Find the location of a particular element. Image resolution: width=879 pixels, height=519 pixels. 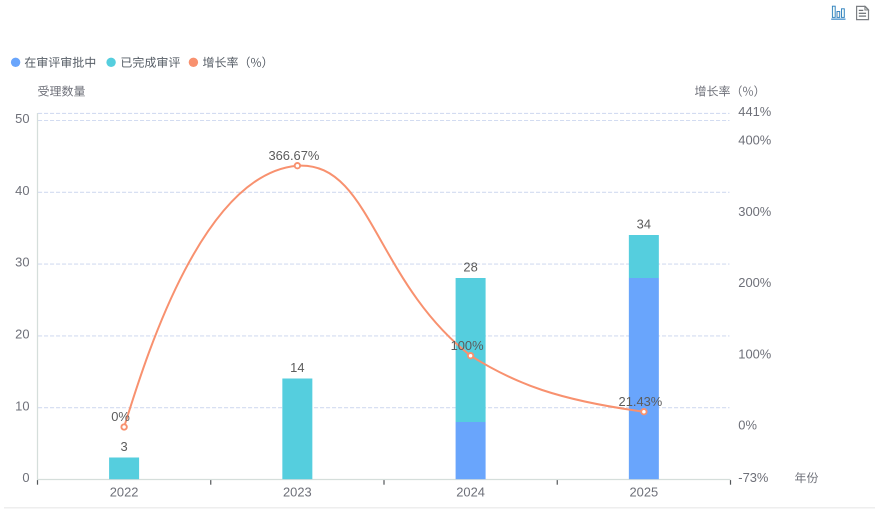

svg-text: 400% is located at coordinates (754, 140).